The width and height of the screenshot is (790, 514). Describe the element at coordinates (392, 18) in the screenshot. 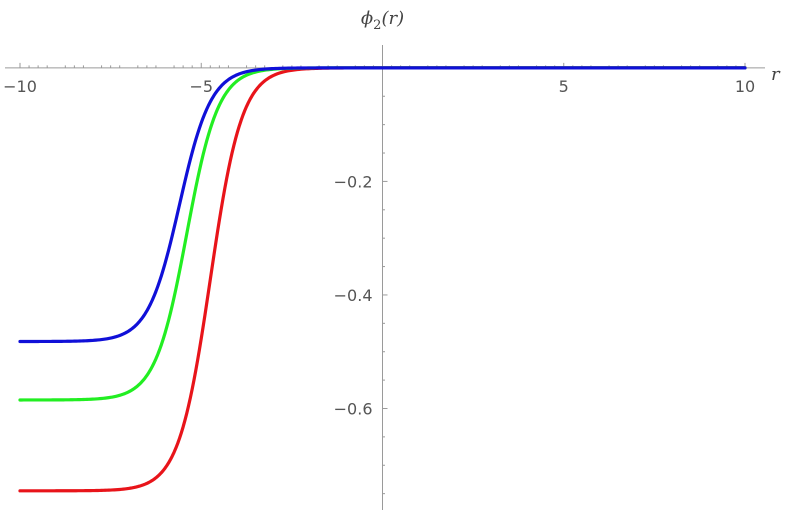

I see `y-label-arg: (r)` at that location.